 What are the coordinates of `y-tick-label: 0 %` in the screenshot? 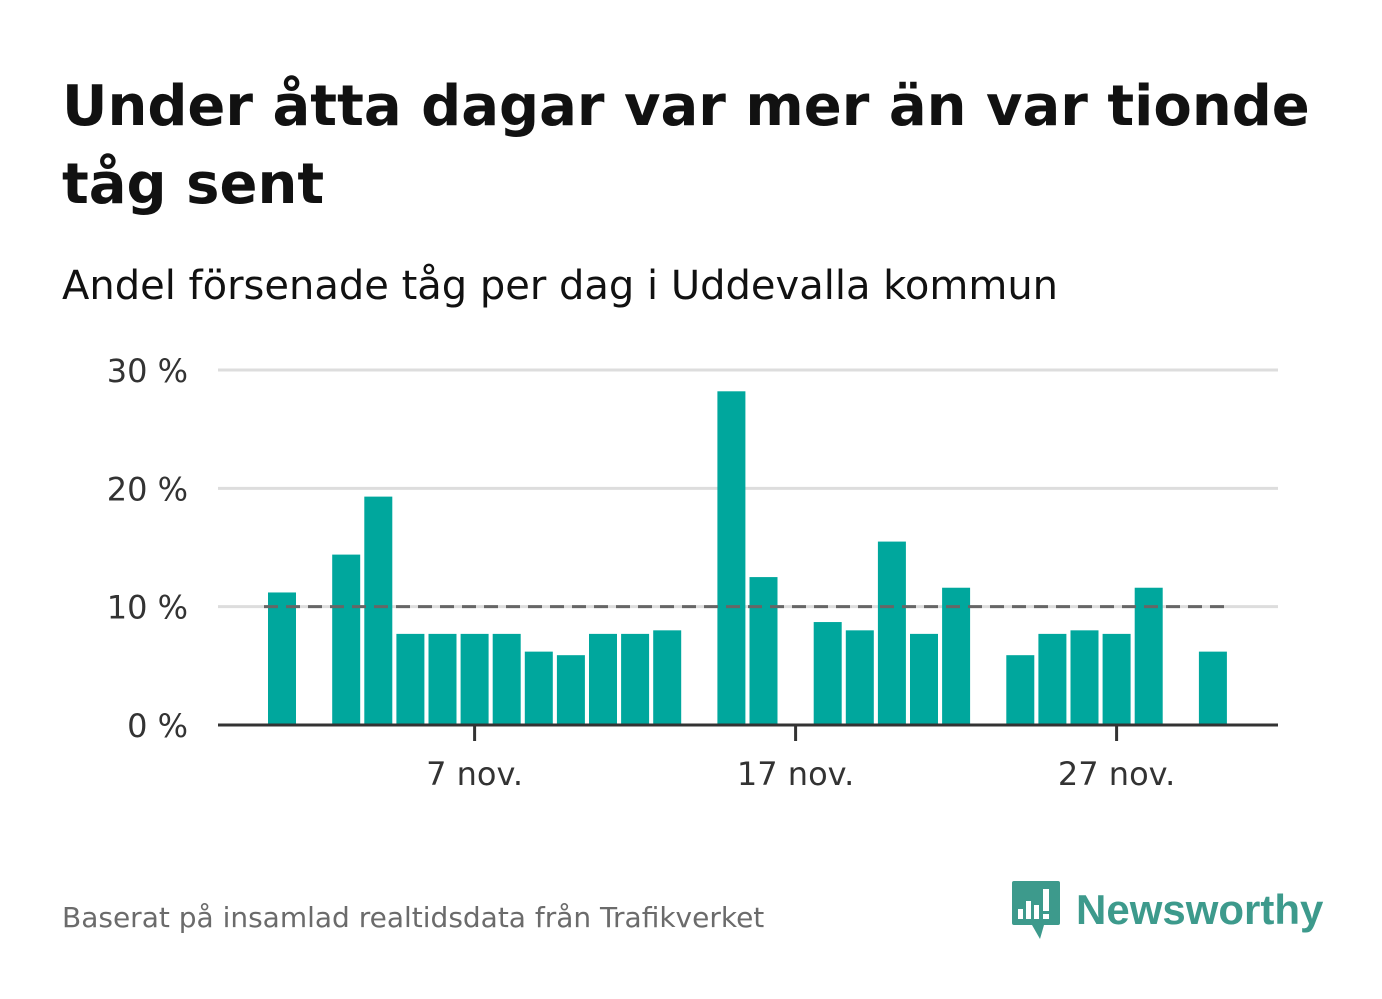 It's located at (157, 726).